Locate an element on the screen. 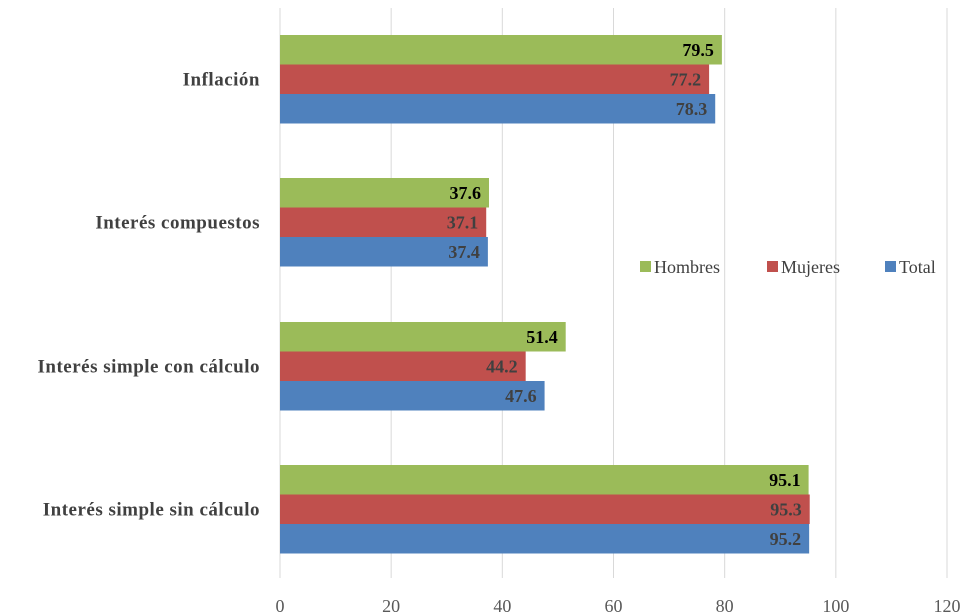 This screenshot has width=965, height=616. legend-label-mujeres: Mujeres is located at coordinates (810, 267).